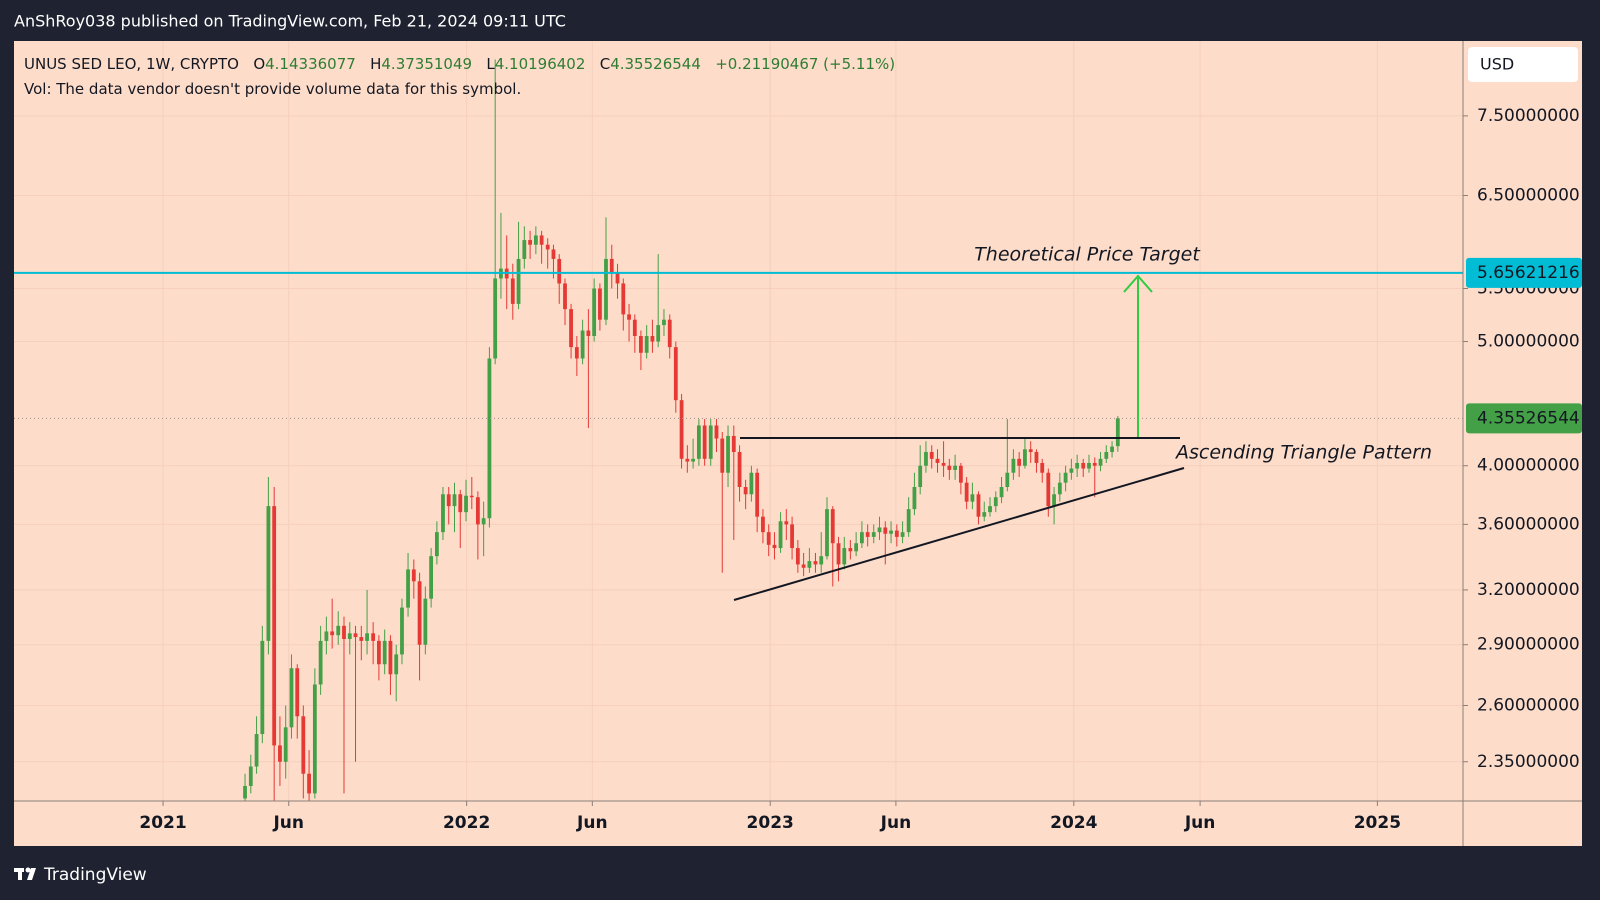 Image resolution: width=1600 pixels, height=900 pixels. I want to click on legend-change: +0.21190467 (+5.11%), so click(805, 64).